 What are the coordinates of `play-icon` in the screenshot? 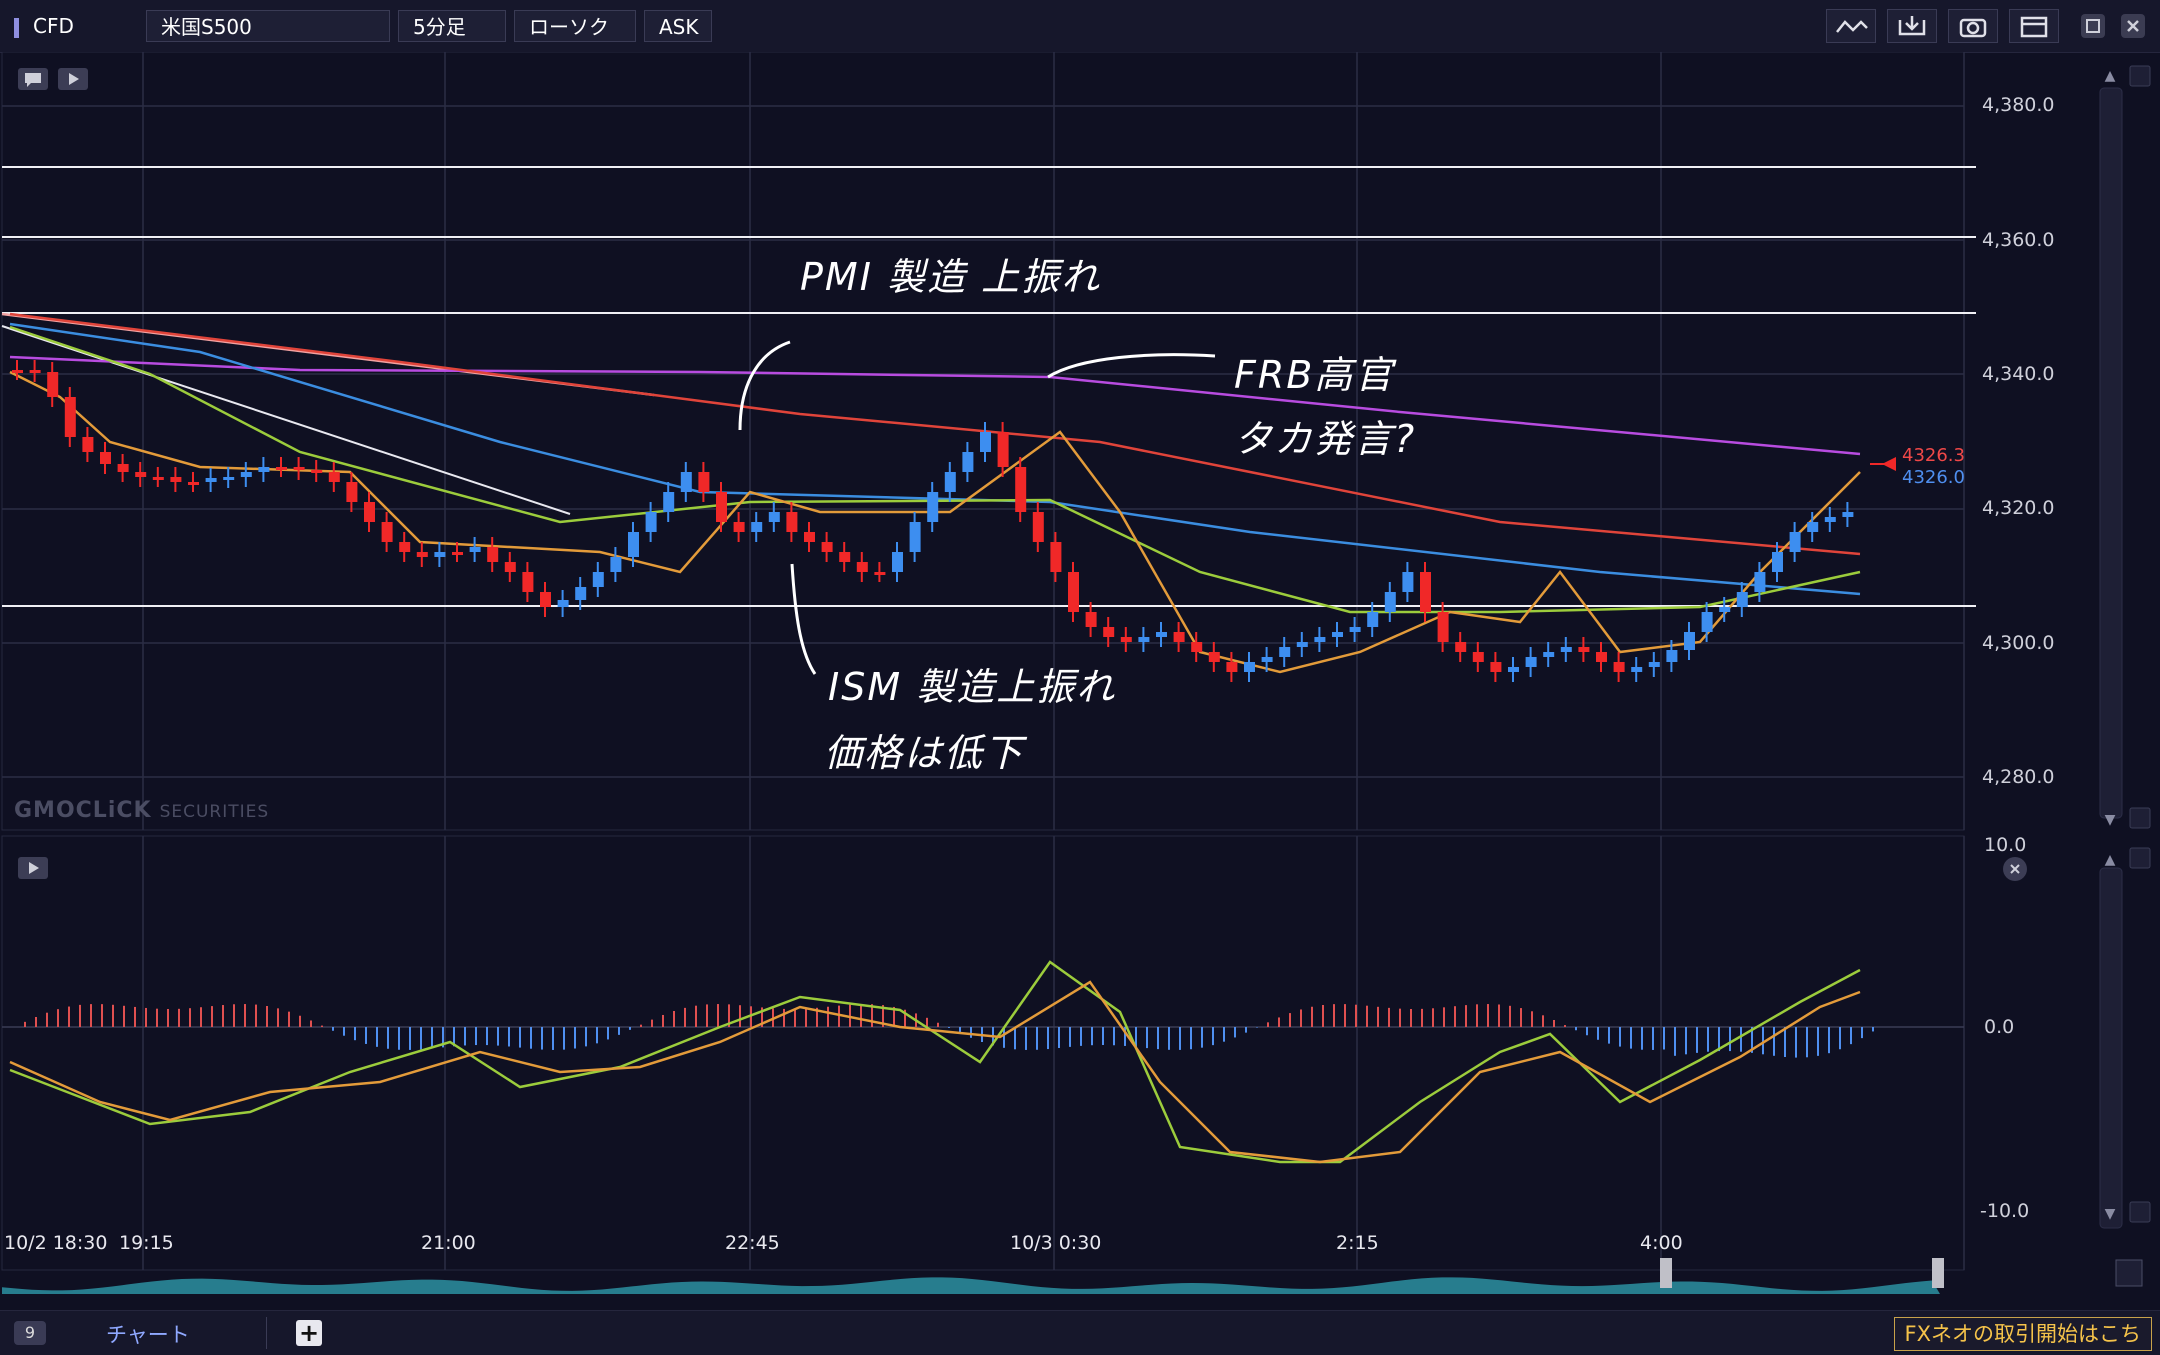 It's located at (74, 79).